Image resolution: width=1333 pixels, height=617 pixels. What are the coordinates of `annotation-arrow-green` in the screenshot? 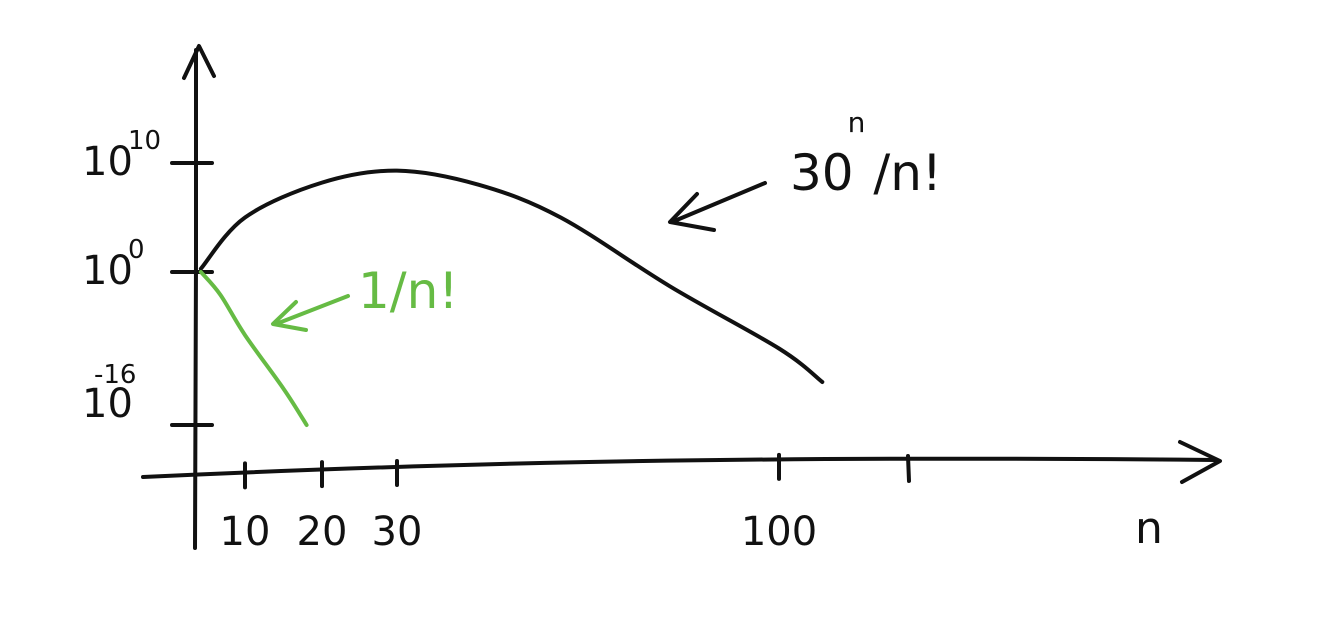 It's located at (312, 310).